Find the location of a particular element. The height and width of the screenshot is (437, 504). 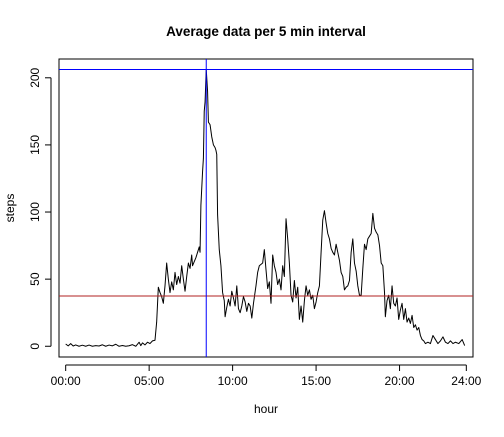

y-tick-label-3: 150 is located at coordinates (35, 145).